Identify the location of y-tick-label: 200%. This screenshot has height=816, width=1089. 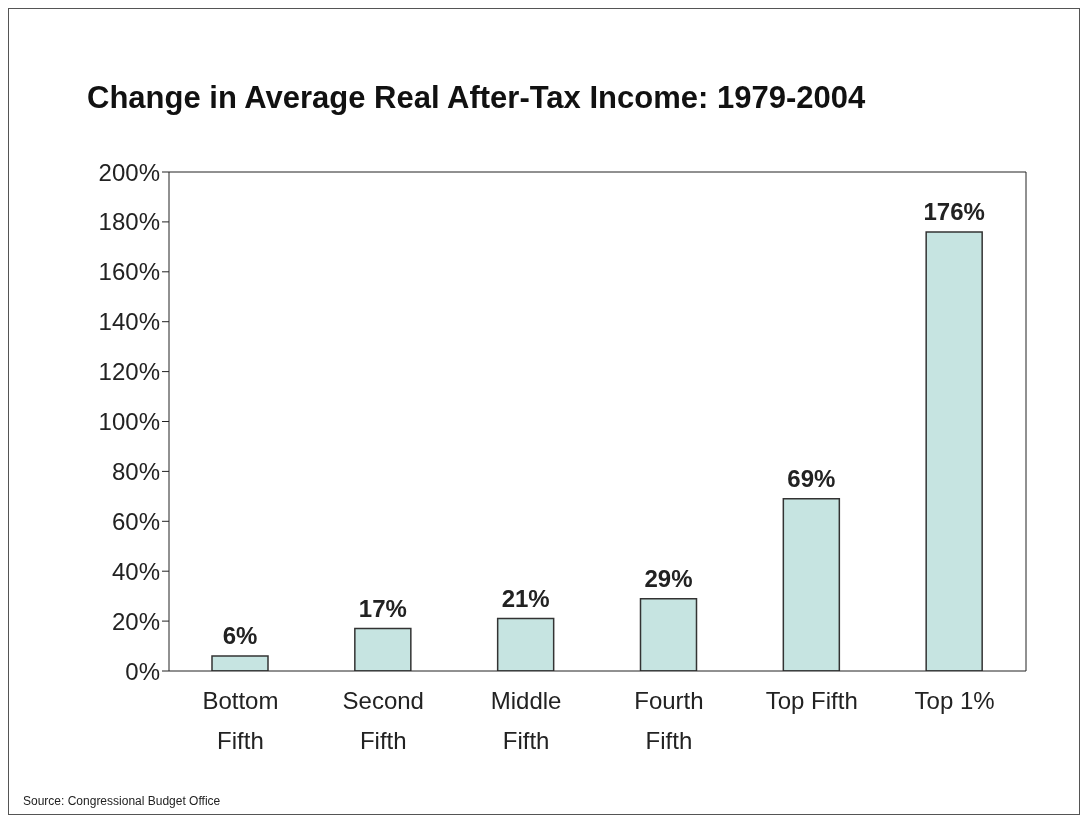
(129, 172).